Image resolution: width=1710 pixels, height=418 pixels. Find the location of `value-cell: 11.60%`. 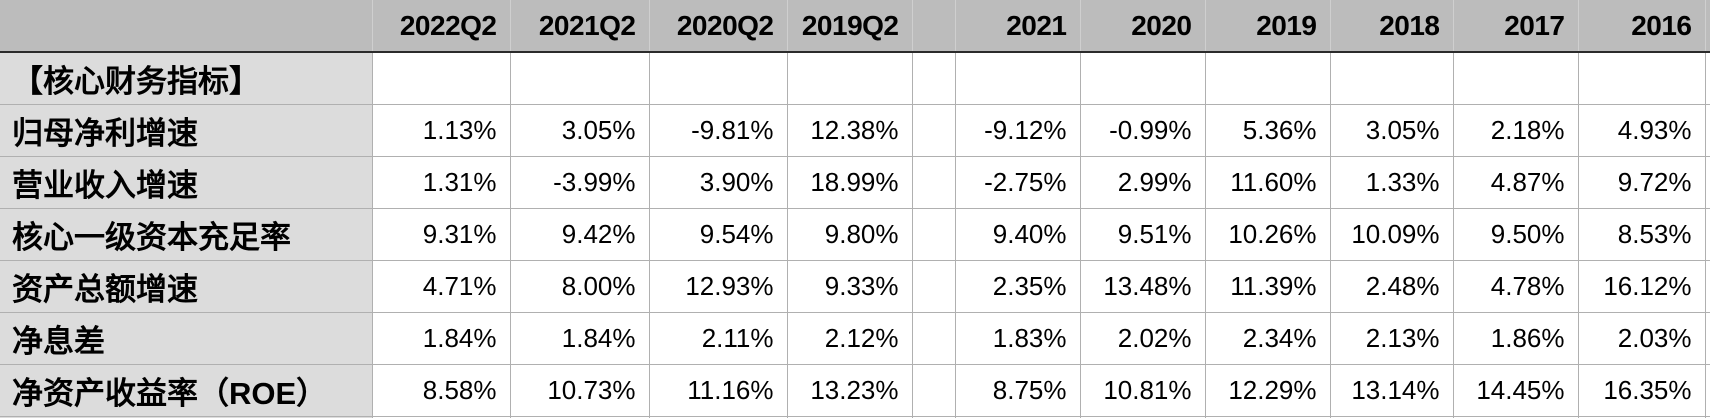

value-cell: 11.60% is located at coordinates (1267, 182).